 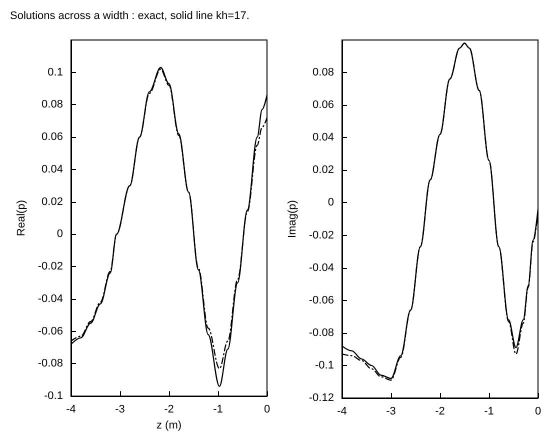 What do you see at coordinates (169, 426) in the screenshot?
I see `x-axis-title: z (m)` at bounding box center [169, 426].